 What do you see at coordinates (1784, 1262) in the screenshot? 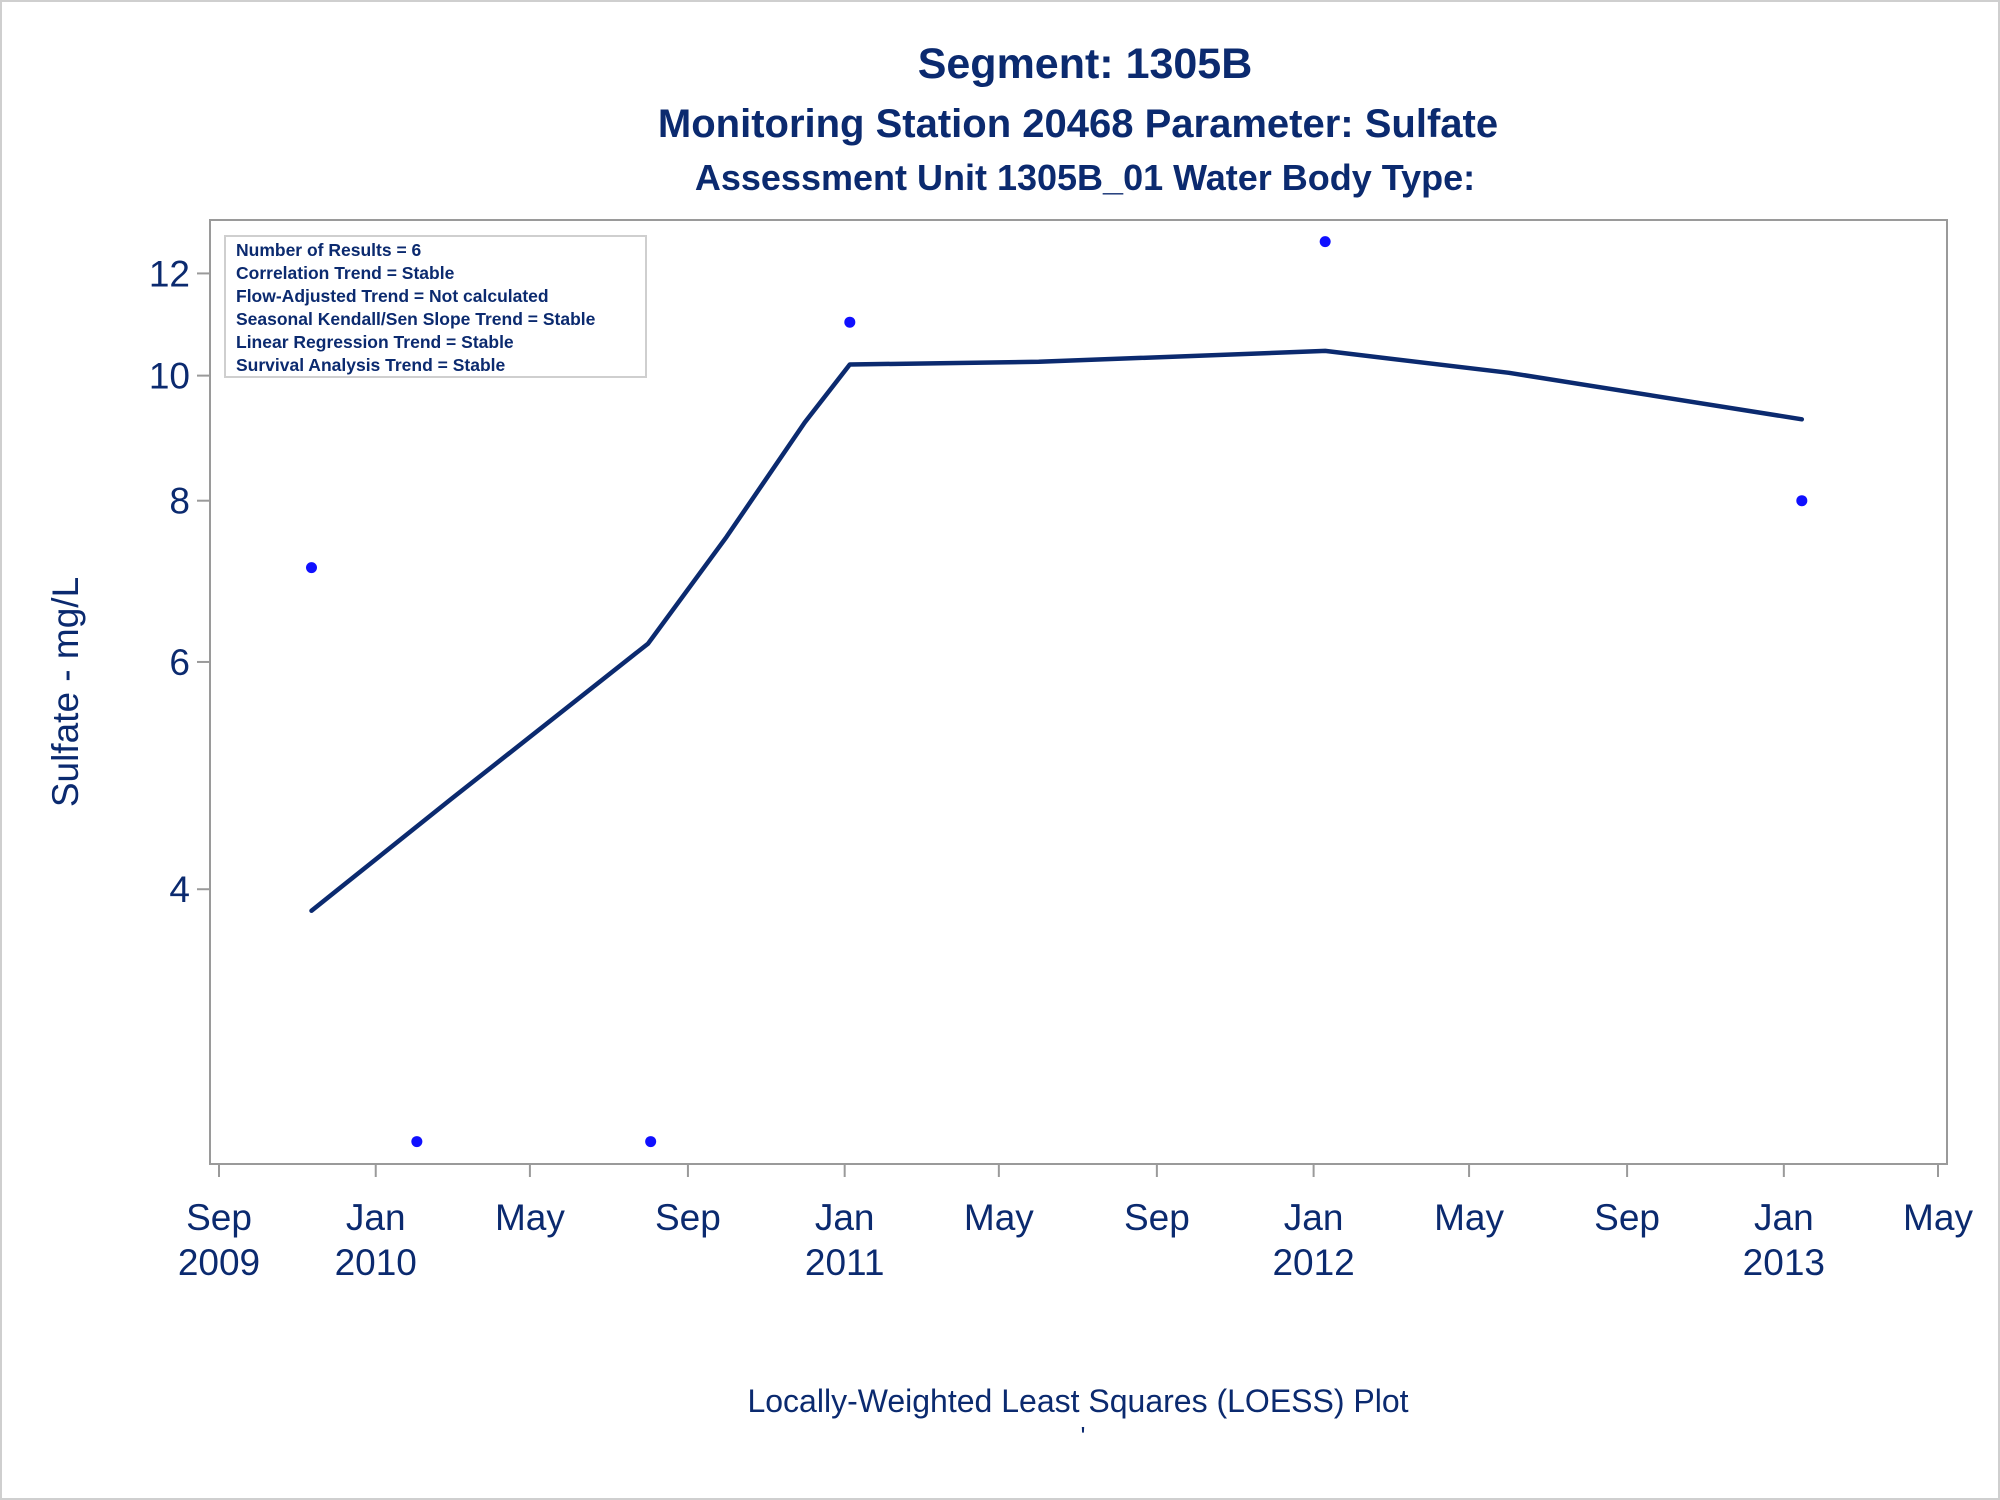
I see `x-tick-year-label: 2013` at bounding box center [1784, 1262].